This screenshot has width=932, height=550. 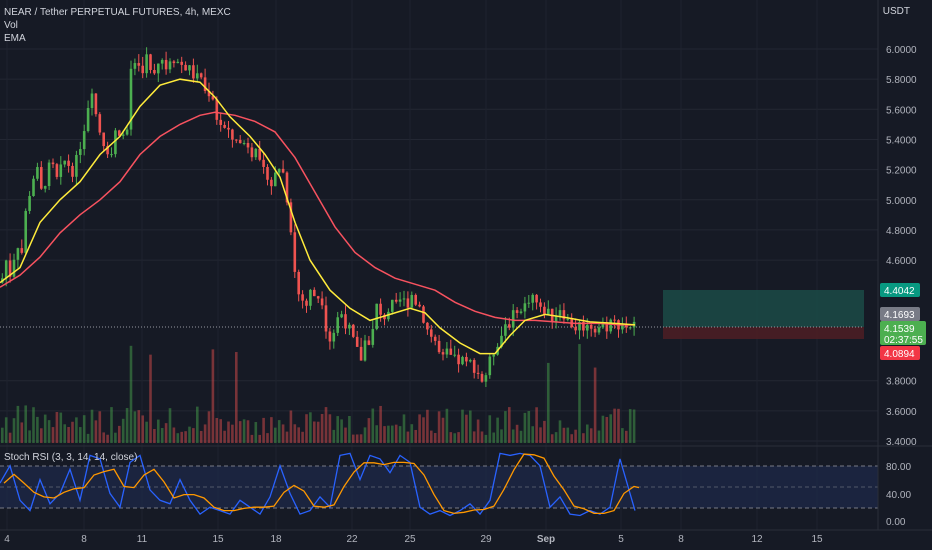 What do you see at coordinates (903, 340) in the screenshot?
I see `svg-text: 02:37:55` at bounding box center [903, 340].